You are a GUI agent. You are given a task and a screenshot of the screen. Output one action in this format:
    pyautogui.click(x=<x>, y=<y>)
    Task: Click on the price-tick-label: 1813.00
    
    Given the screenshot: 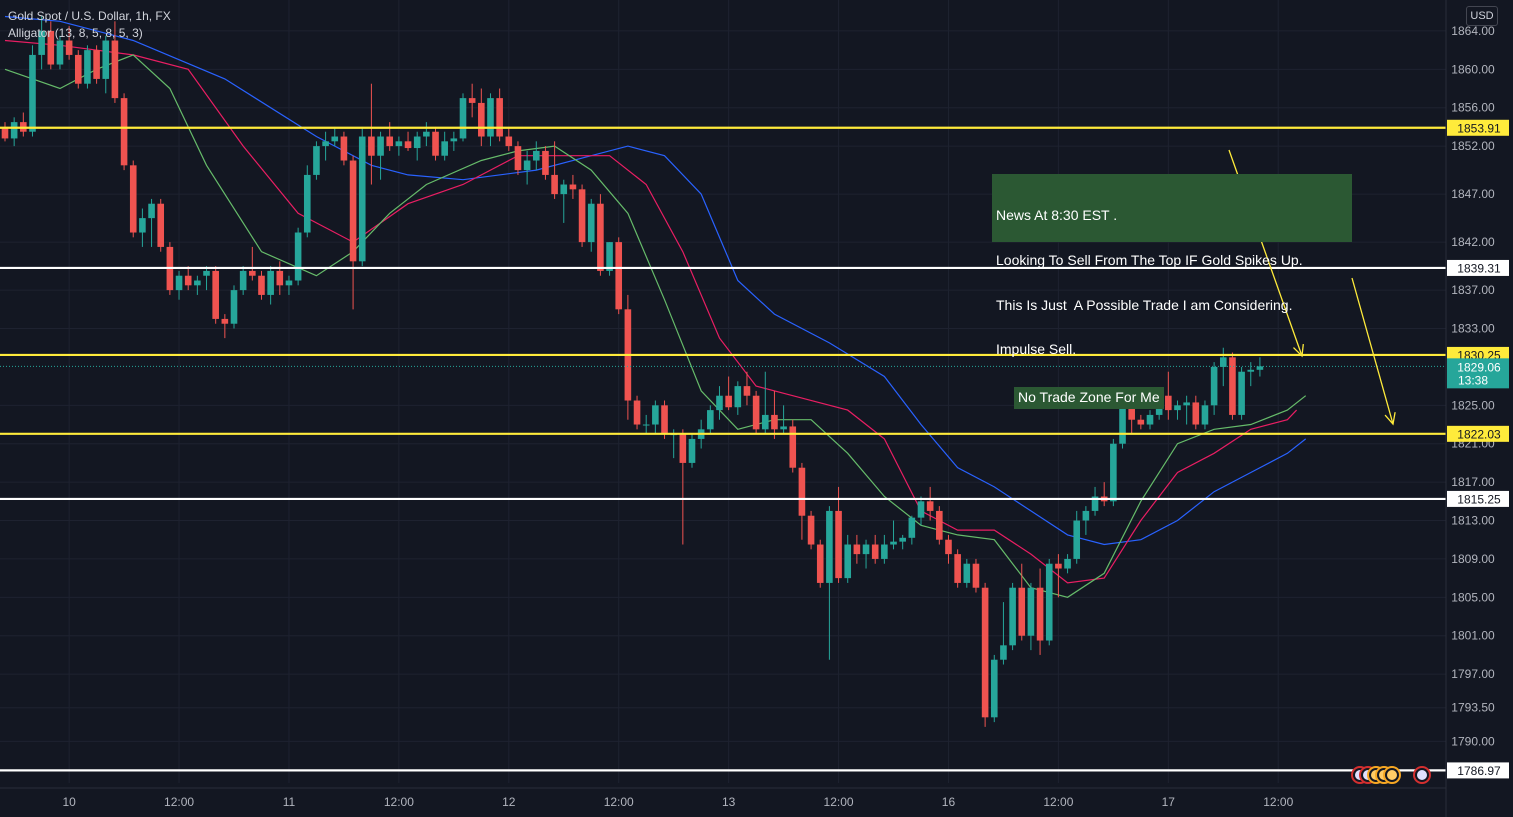 What is the action you would take?
    pyautogui.click(x=1473, y=521)
    